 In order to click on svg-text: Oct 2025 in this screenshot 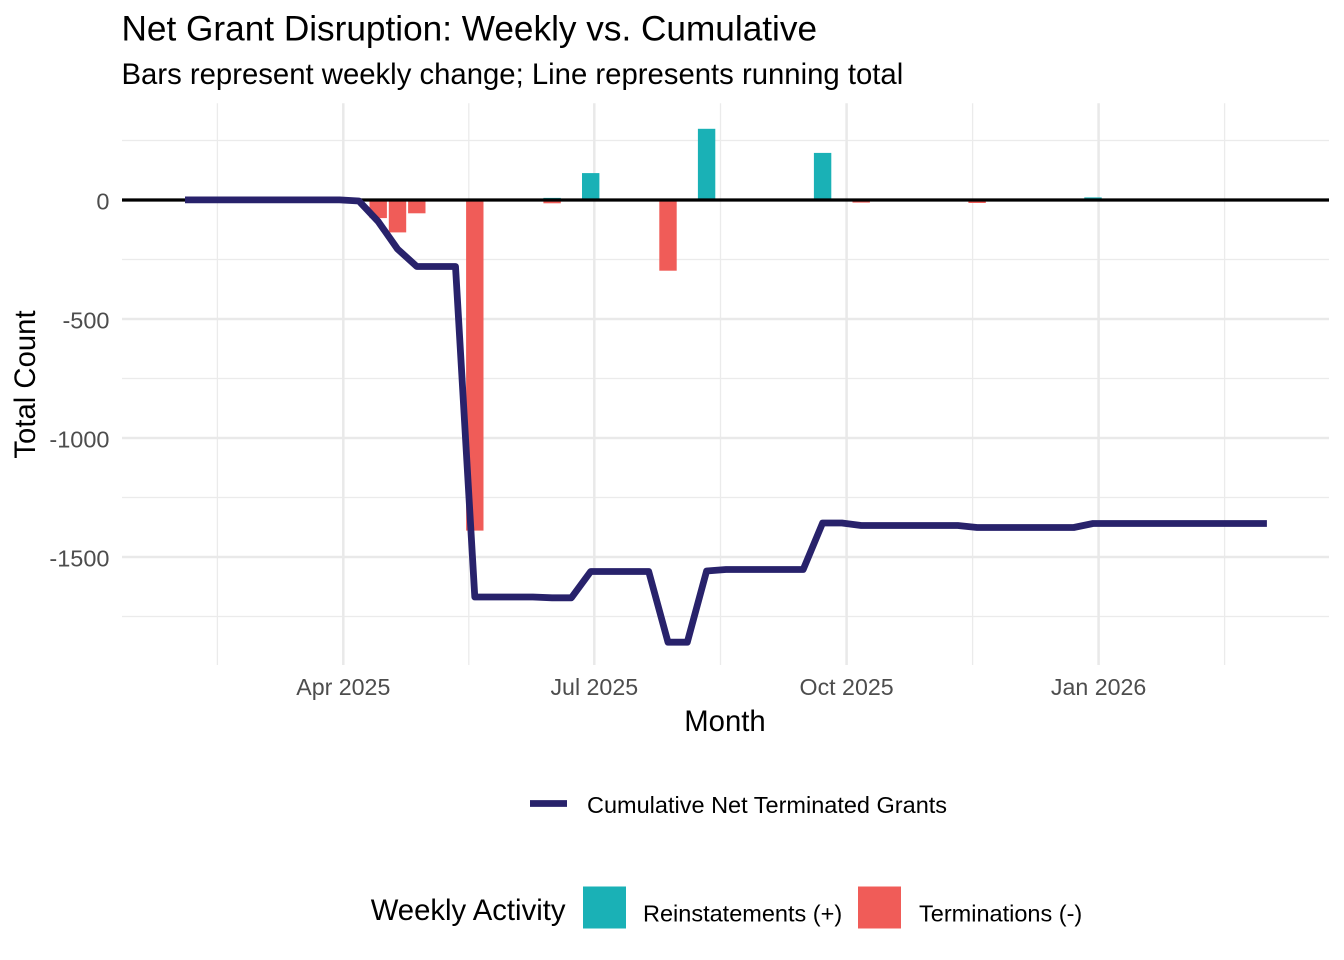, I will do `click(847, 687)`.